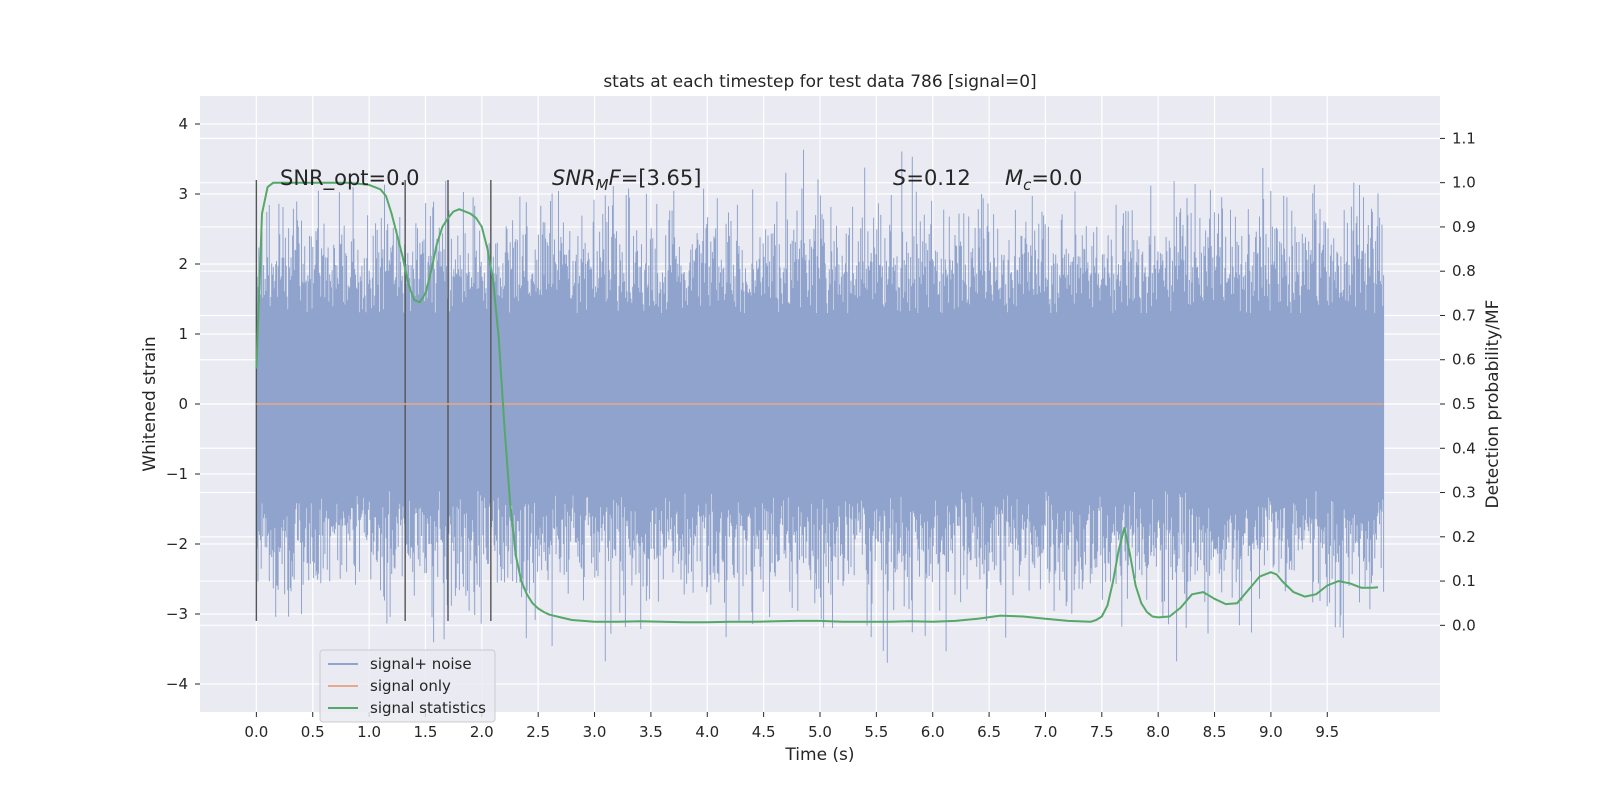 This screenshot has width=1600, height=800. Describe the element at coordinates (482, 732) in the screenshot. I see `x-tick-4: 2.0` at that location.